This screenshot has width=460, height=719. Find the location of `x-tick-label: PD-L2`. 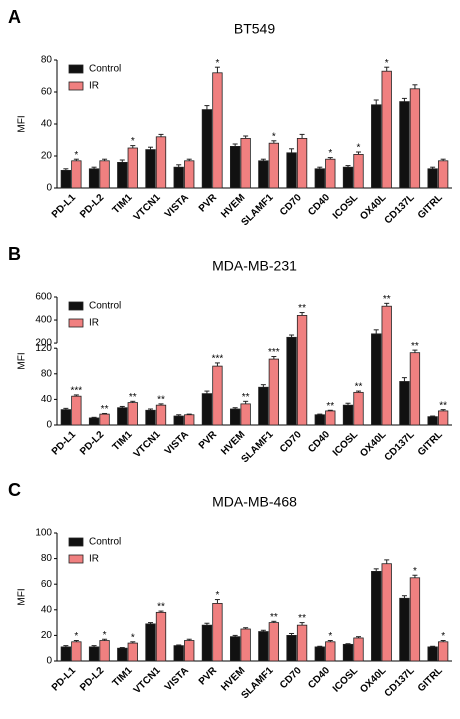

x-tick-label: PD-L2 is located at coordinates (92, 679).